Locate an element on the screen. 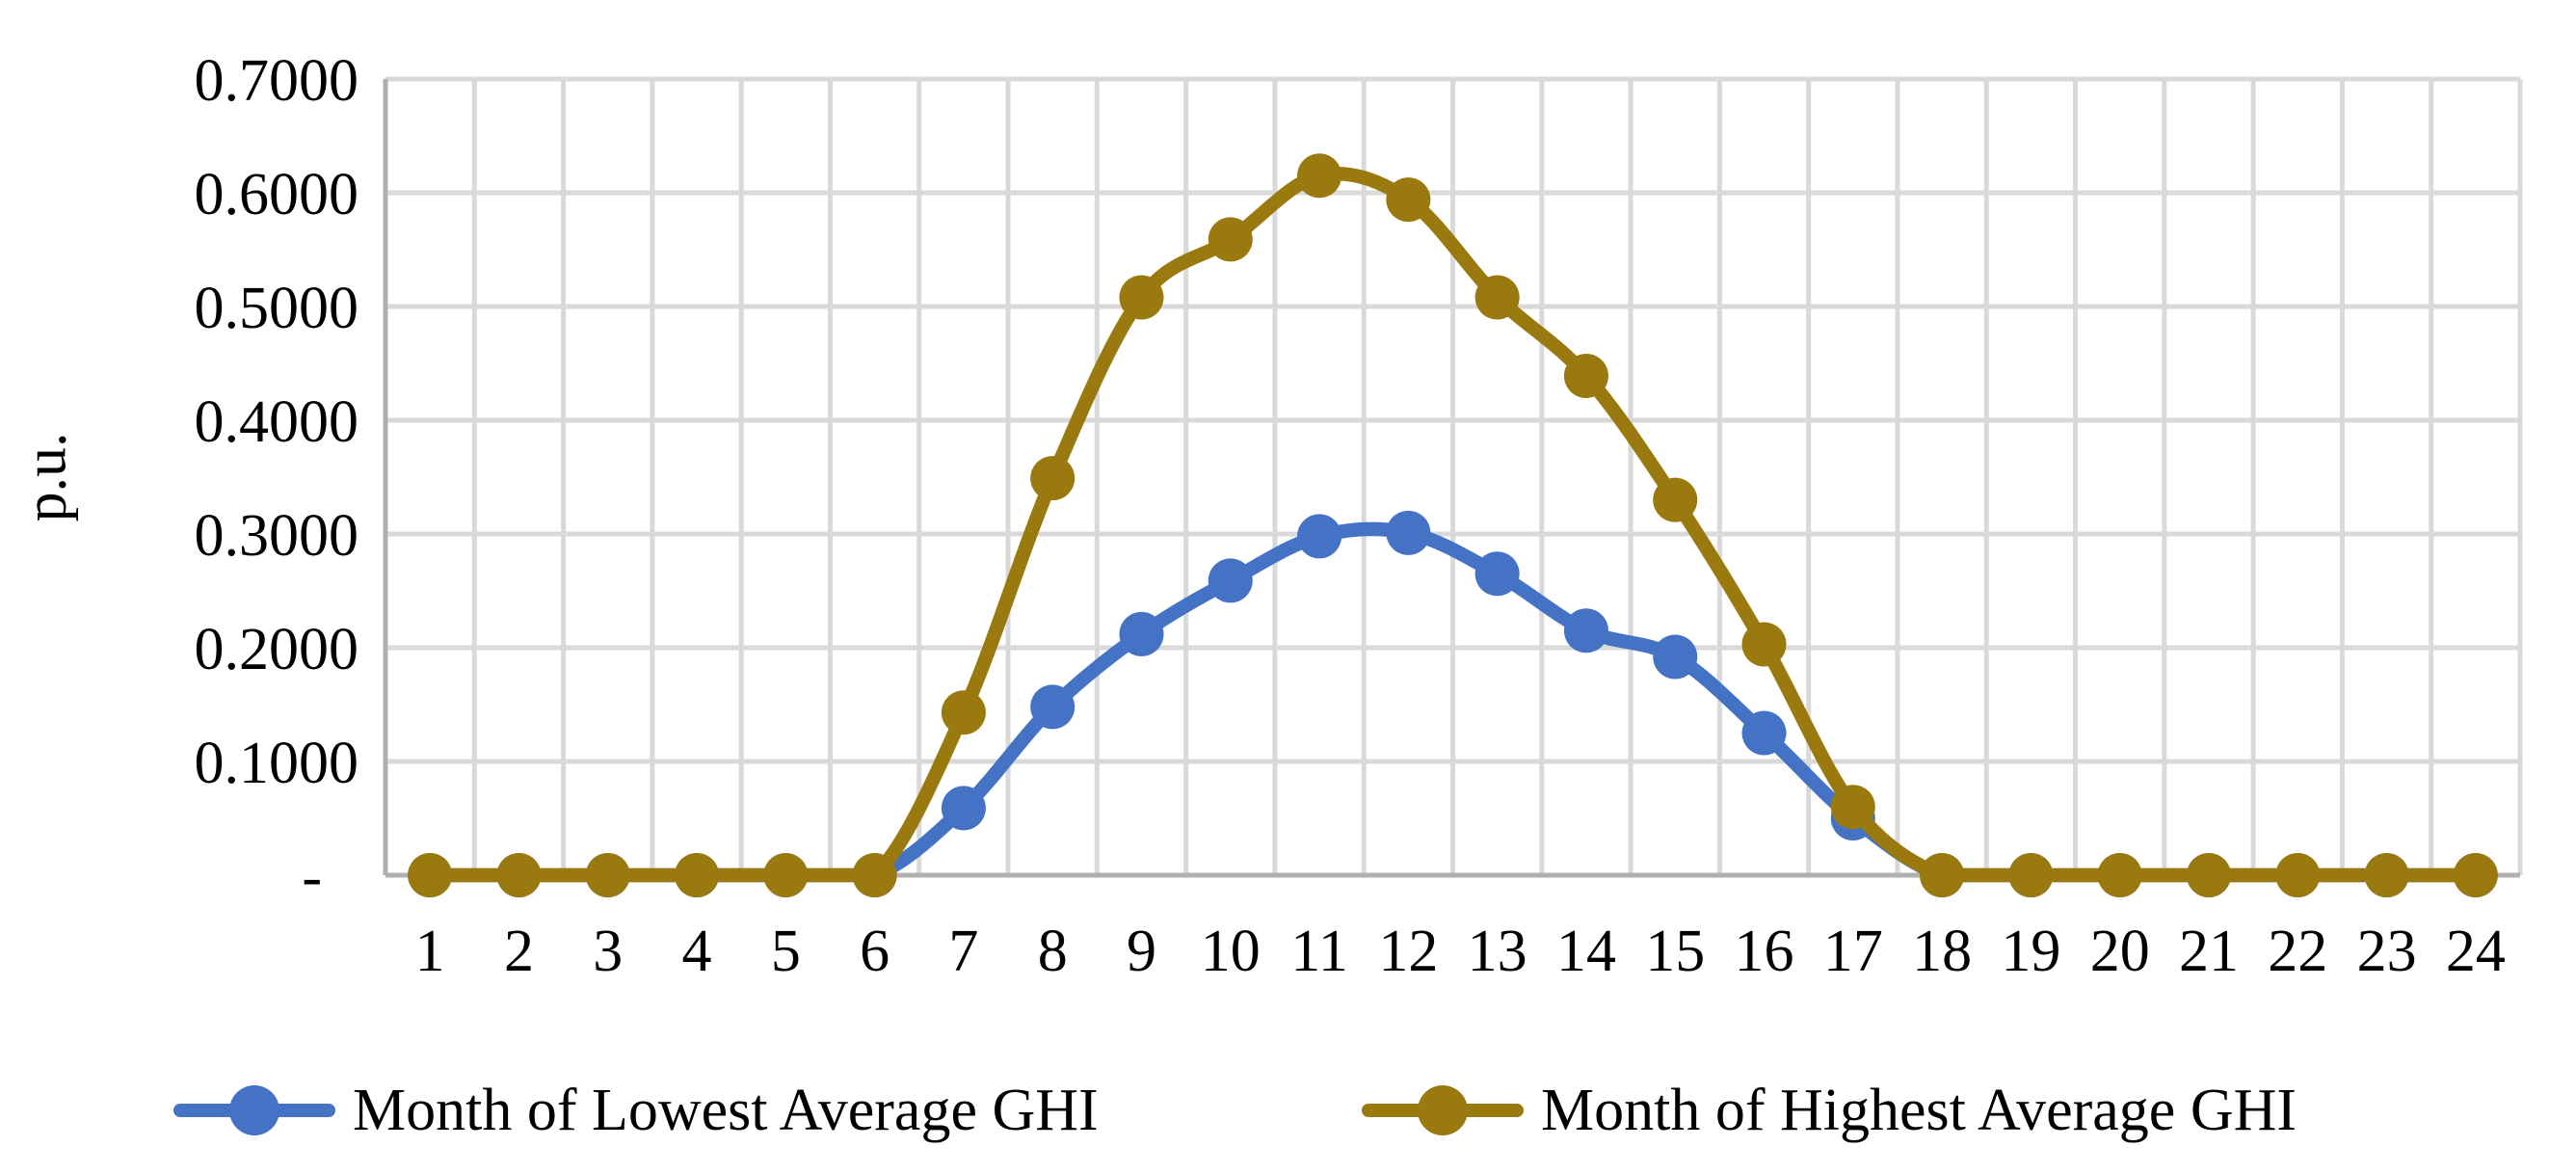  x-tick-label: 17 is located at coordinates (1853, 952).